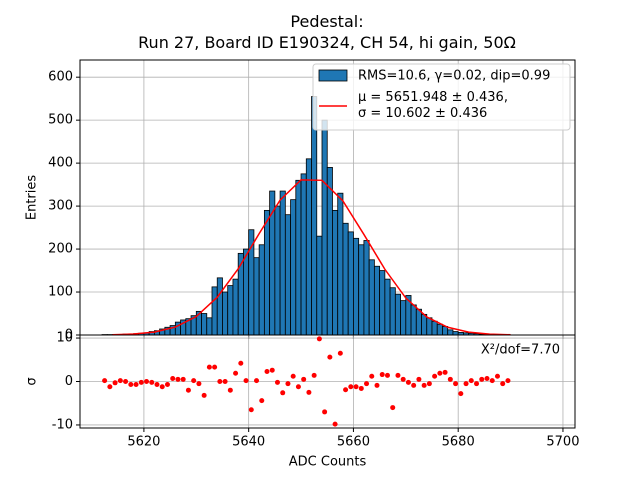 The image size is (640, 480). Describe the element at coordinates (328, 462) in the screenshot. I see `x-axis-label: ADC Counts` at that location.